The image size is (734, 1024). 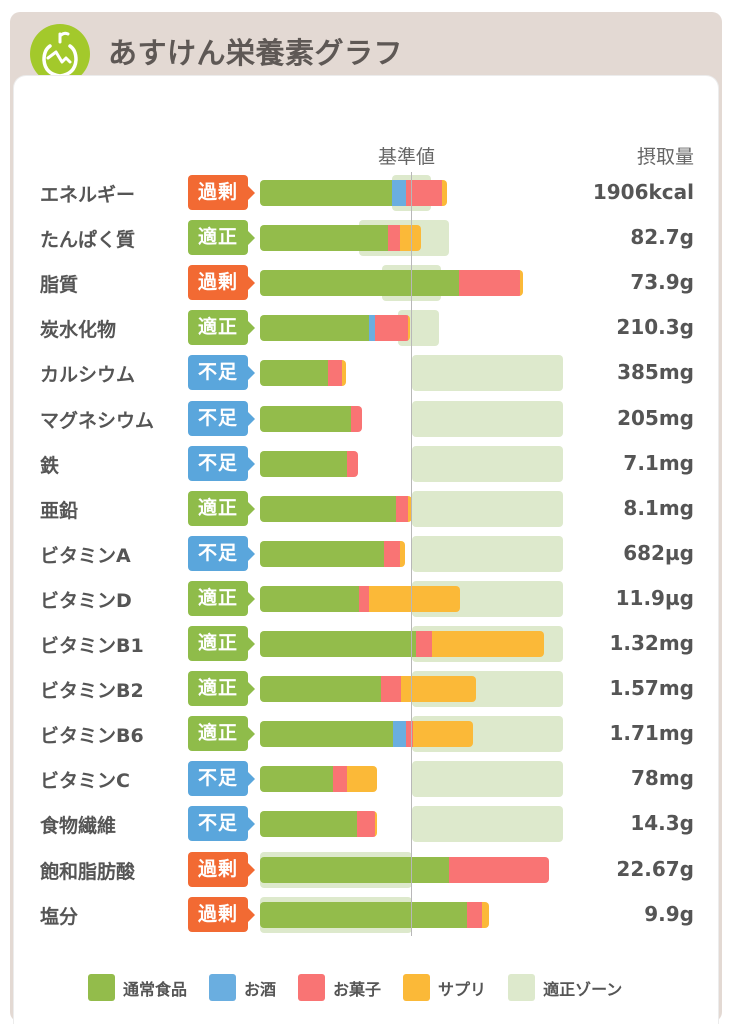 What do you see at coordinates (50, 465) in the screenshot?
I see `nutrient-label: 鉄` at bounding box center [50, 465].